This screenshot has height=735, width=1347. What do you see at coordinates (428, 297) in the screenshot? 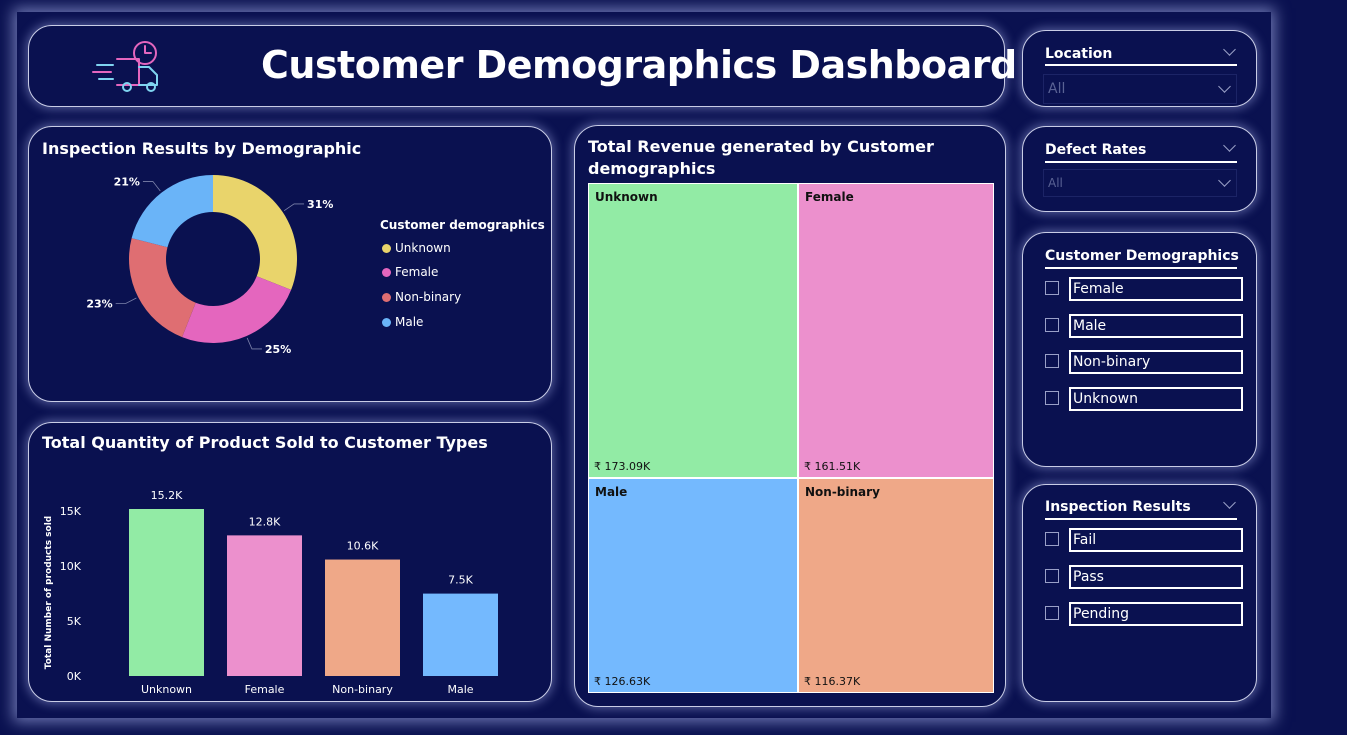
I see `legend-label: Non-binary` at bounding box center [428, 297].